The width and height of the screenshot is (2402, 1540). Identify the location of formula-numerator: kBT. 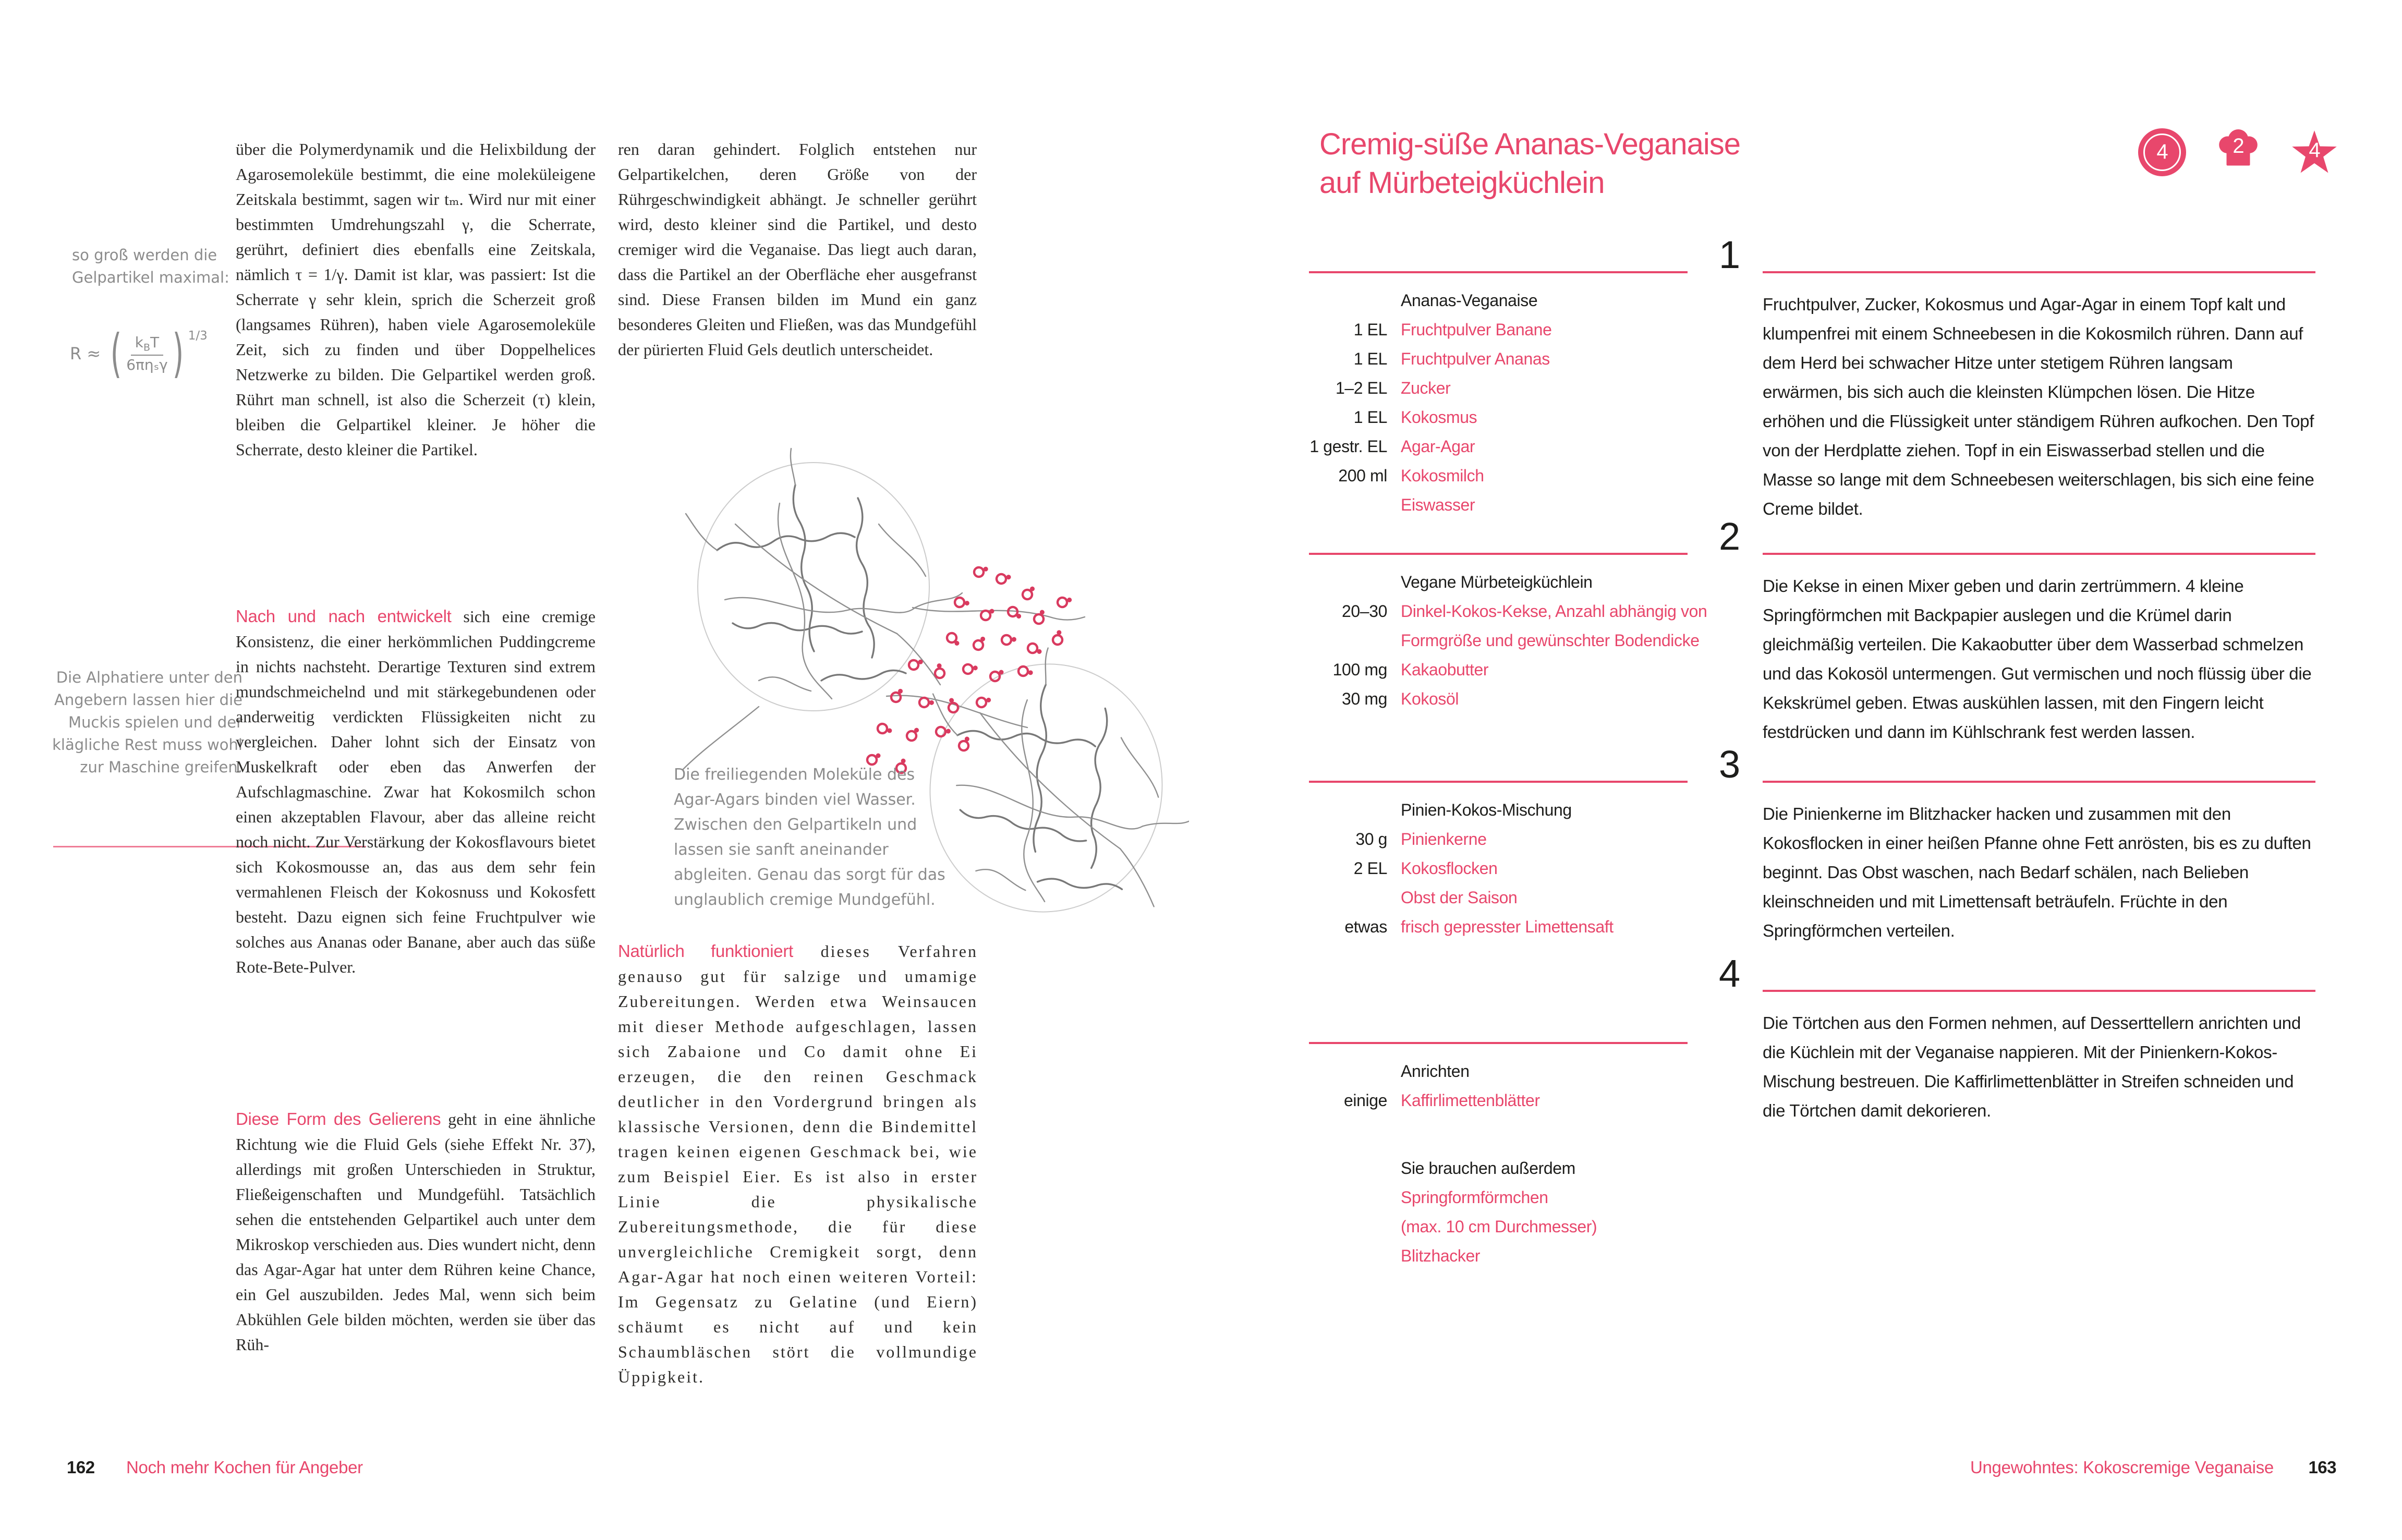
(147, 344).